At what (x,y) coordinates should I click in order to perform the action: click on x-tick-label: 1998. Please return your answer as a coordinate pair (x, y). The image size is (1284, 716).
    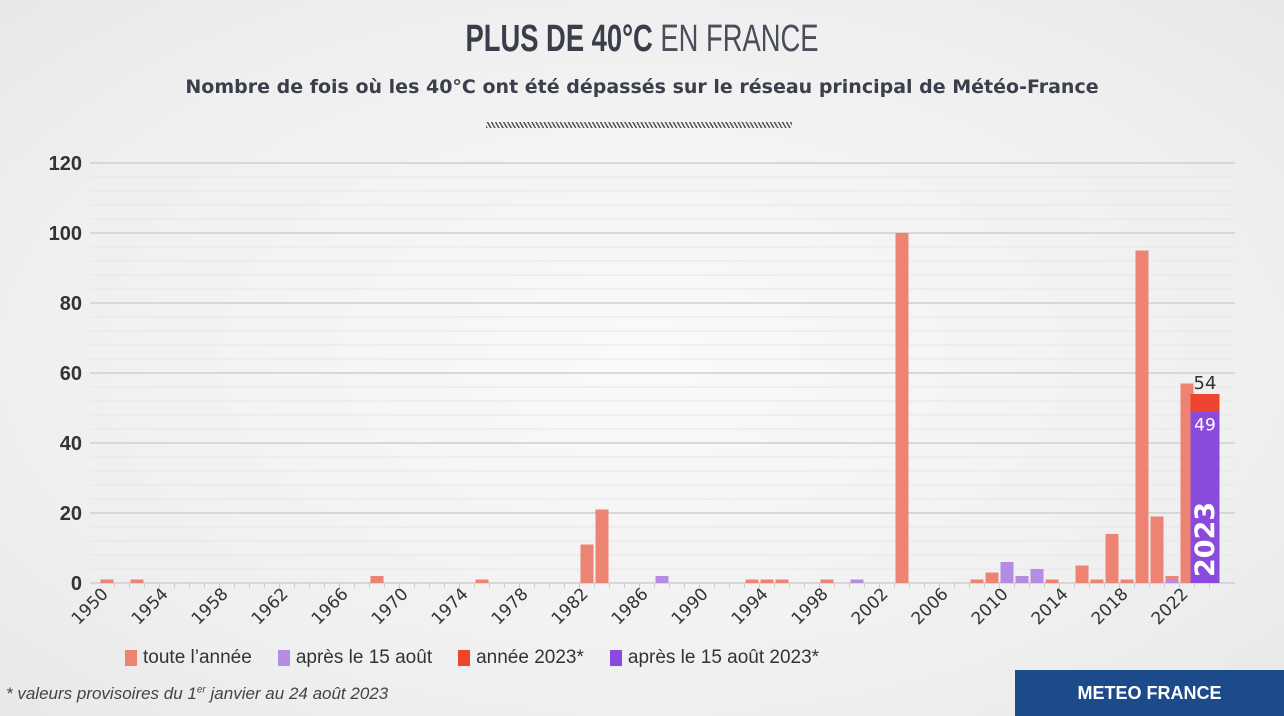
    Looking at the image, I should click on (810, 606).